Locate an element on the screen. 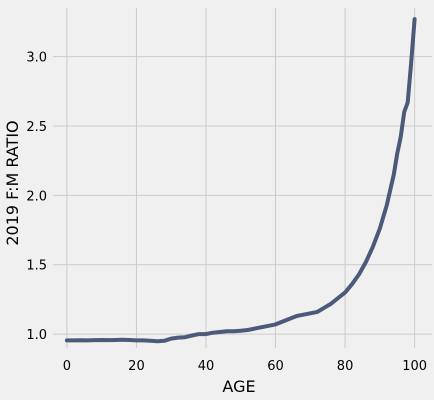 The image size is (434, 400). x-tick-label: 40 is located at coordinates (206, 366).